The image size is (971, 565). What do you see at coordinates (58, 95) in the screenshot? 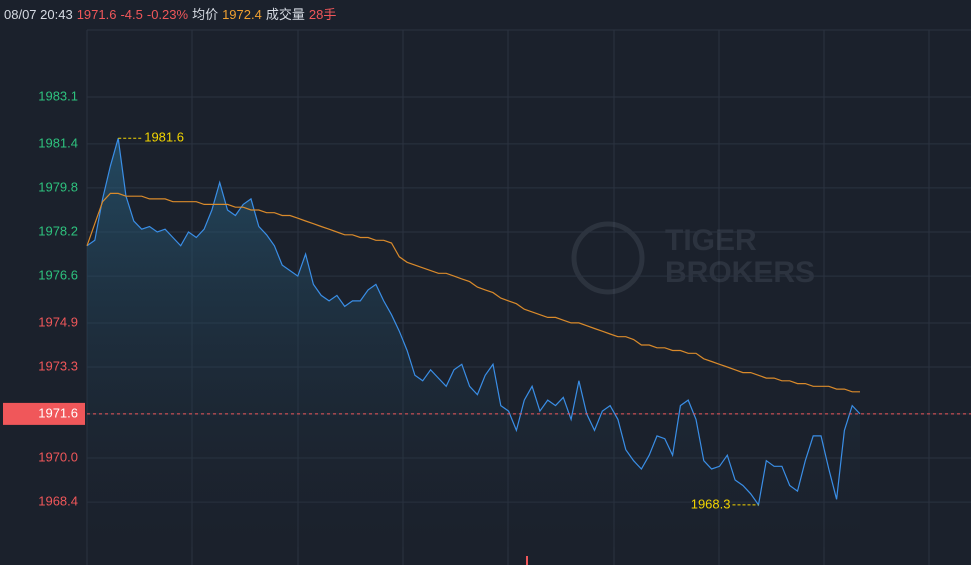
I see `y-tick-label: 1983.1` at bounding box center [58, 95].